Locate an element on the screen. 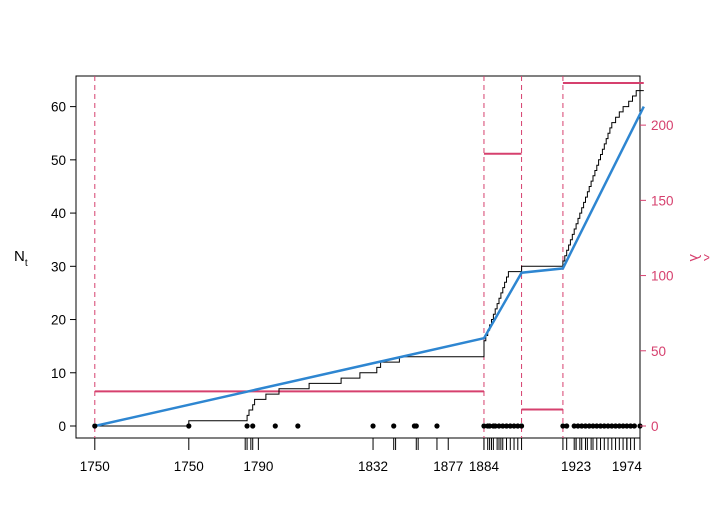  y2-tick-label-0: 0 is located at coordinates (655, 426).